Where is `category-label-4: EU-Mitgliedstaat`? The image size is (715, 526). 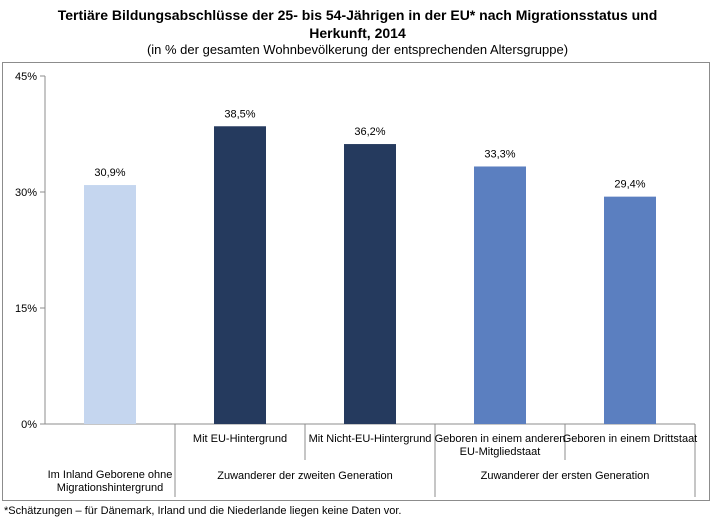
category-label-4: EU-Mitgliedstaat is located at coordinates (500, 452).